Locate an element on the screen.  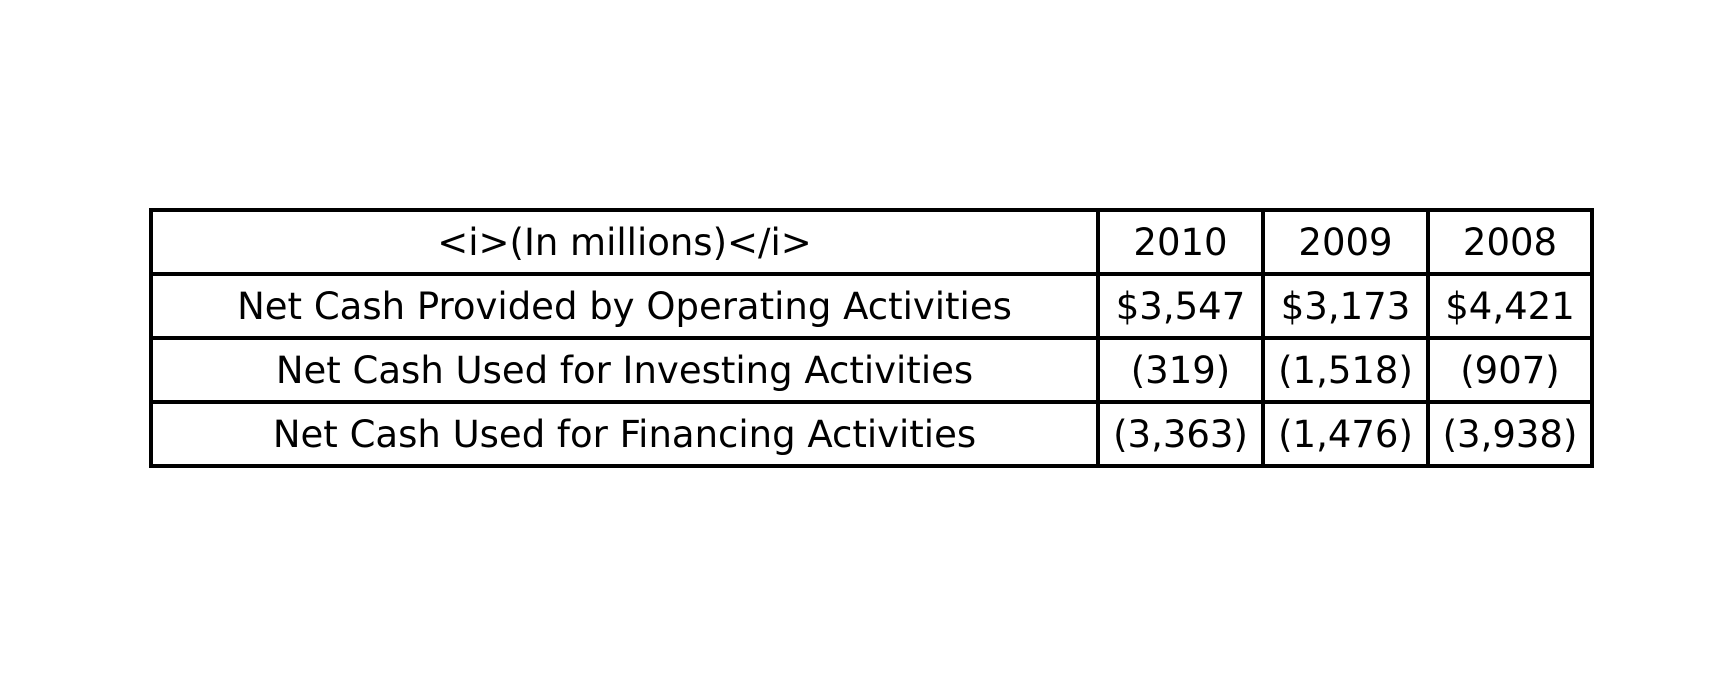
table-cell: $3,547 is located at coordinates (1180, 306).